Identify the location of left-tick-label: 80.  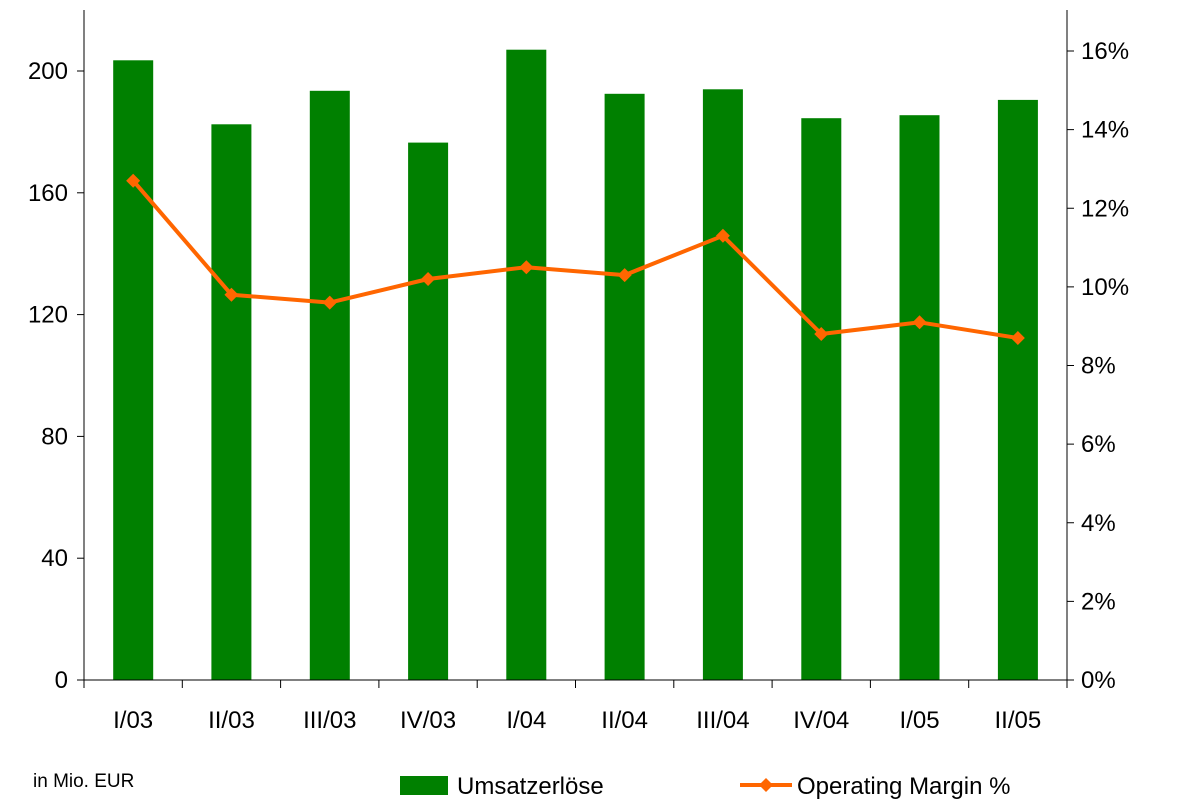
(54, 436).